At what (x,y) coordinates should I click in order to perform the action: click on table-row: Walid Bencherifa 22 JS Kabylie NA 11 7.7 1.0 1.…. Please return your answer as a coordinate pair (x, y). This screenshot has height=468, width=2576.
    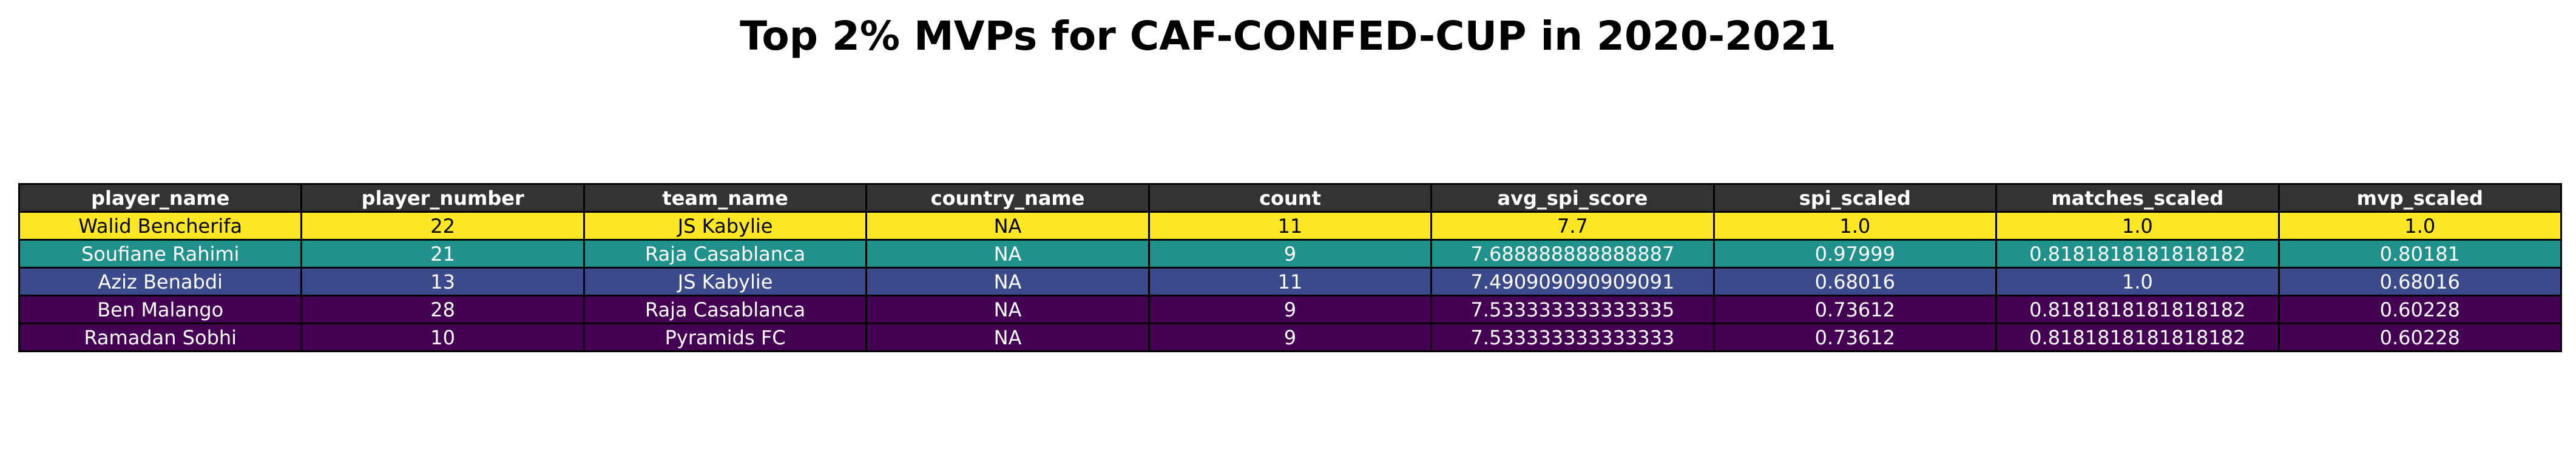
    Looking at the image, I should click on (1290, 226).